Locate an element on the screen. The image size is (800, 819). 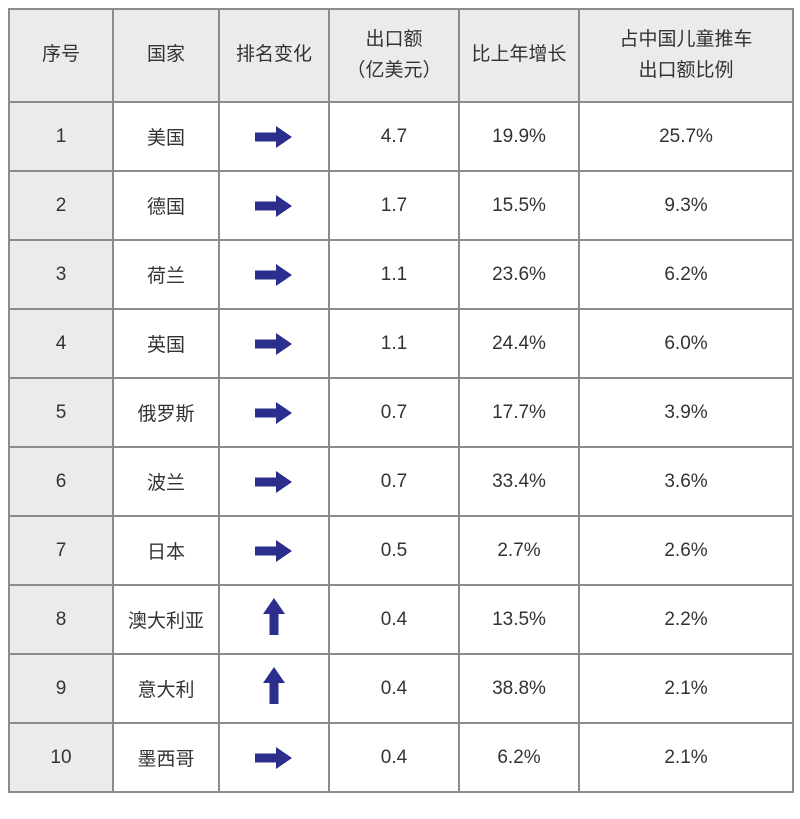
table-row: 5 俄罗斯 0.7 17.7% 3.9% is located at coordinates (401, 412).